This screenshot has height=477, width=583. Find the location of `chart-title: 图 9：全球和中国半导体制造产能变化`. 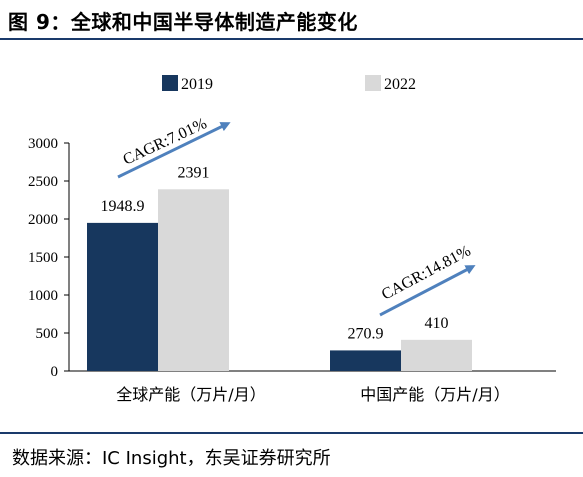

chart-title: 图 9：全球和中国半导体制造产能变化 is located at coordinates (183, 22).